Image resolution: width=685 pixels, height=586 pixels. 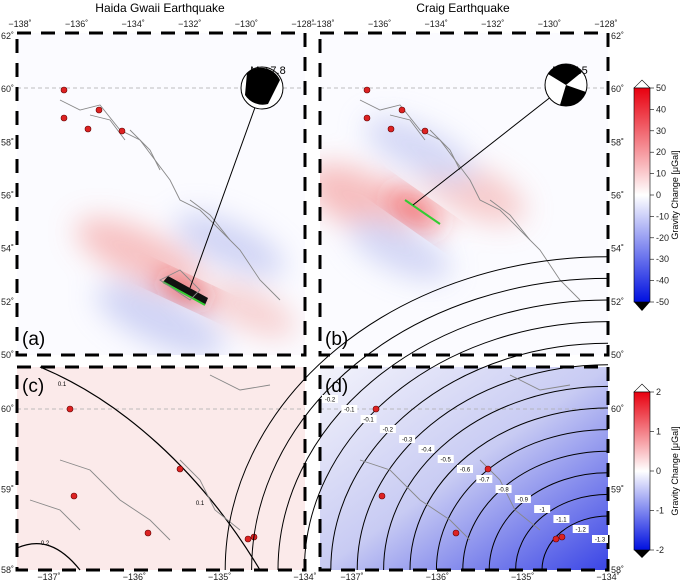 What do you see at coordinates (661, 88) in the screenshot?
I see `colorbar-tick-label: 50` at bounding box center [661, 88].